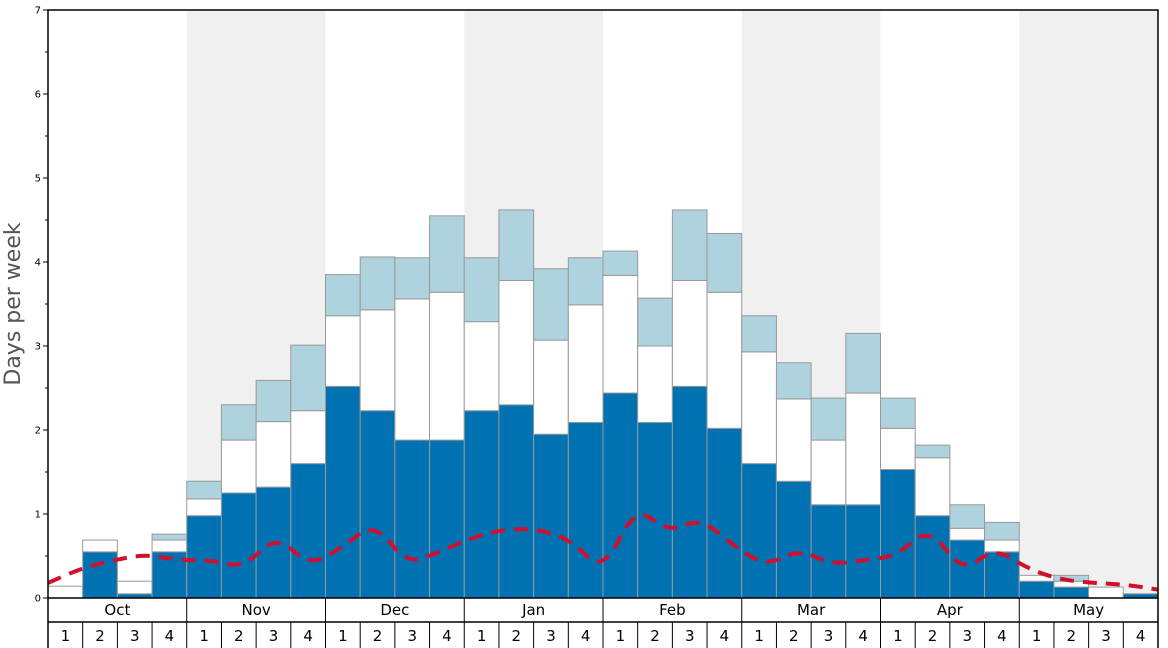 This screenshot has width=1168, height=648. What do you see at coordinates (38, 515) in the screenshot?
I see `y-tick-label: 1` at bounding box center [38, 515].